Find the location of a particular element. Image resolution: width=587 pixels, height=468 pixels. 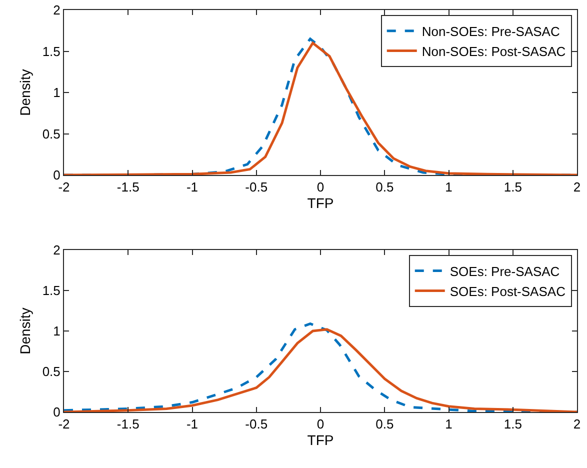

legend-label: SOEs: Post-SASAC is located at coordinates (508, 291).